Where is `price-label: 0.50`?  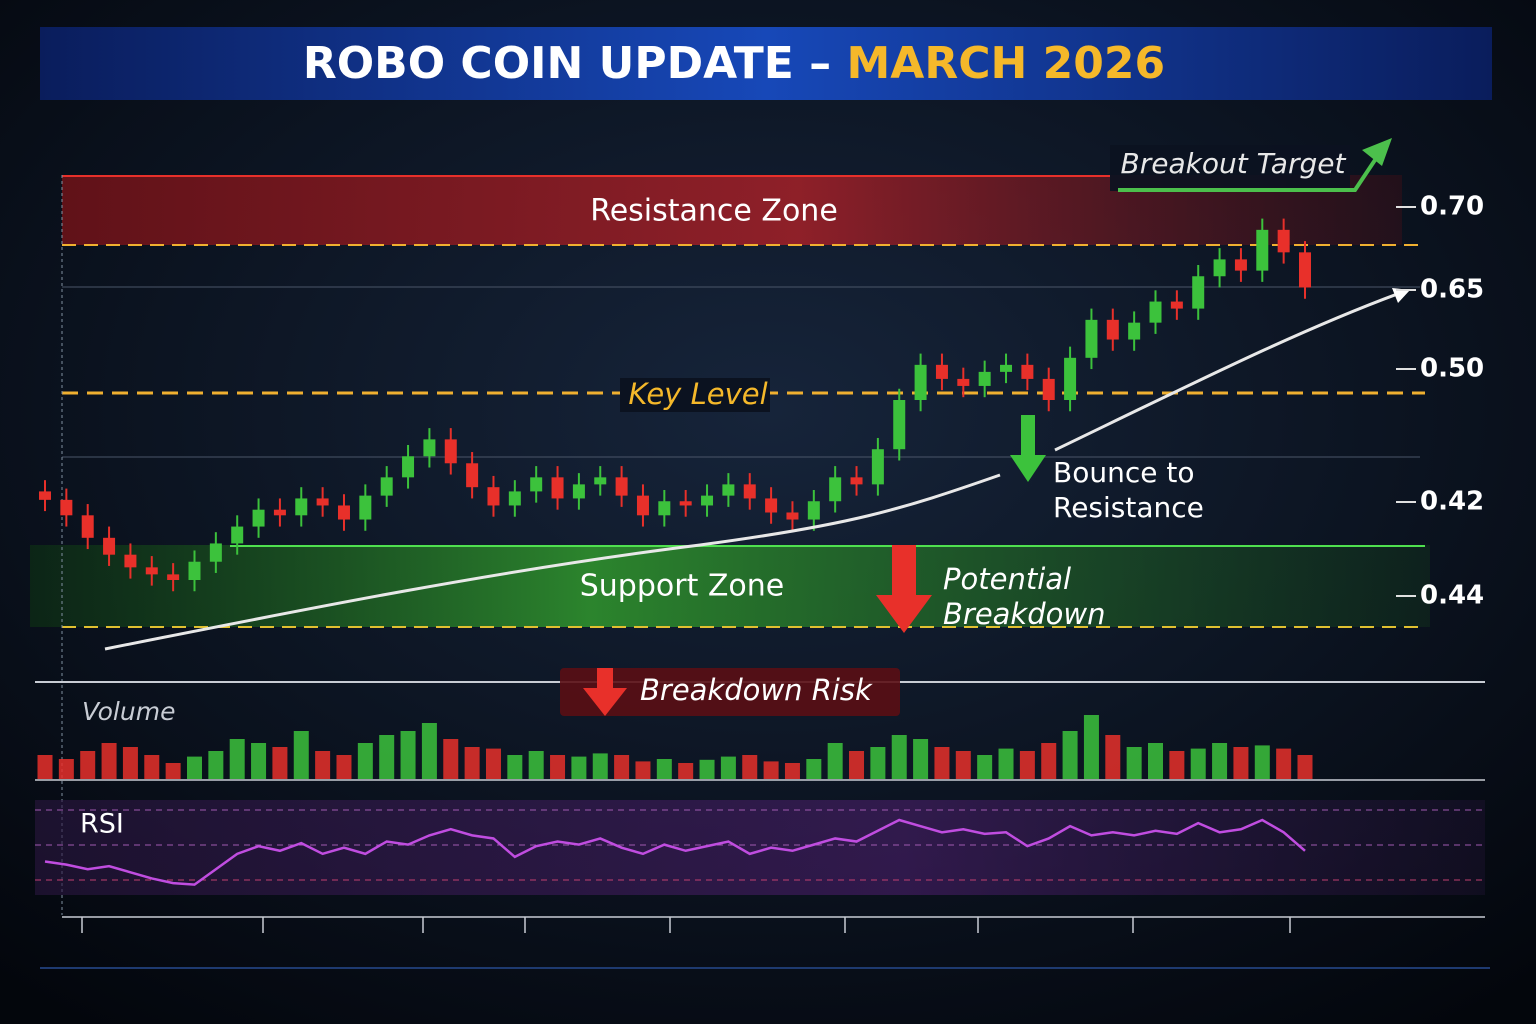 price-label: 0.50 is located at coordinates (1452, 369).